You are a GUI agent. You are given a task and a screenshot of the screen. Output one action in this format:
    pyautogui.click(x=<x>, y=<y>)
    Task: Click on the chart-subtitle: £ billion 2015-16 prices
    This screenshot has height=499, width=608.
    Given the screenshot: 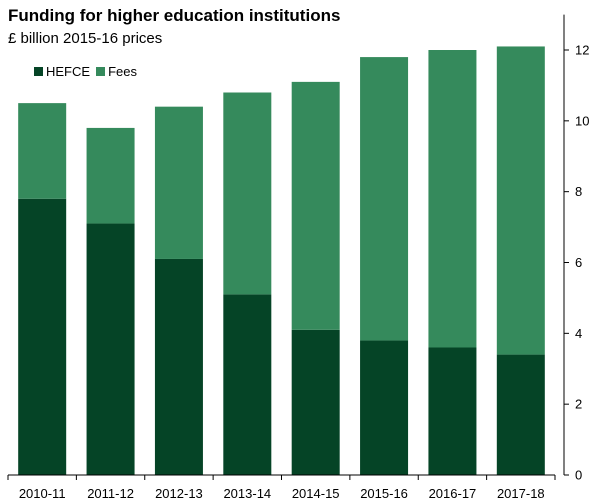 What is the action you would take?
    pyautogui.click(x=85, y=38)
    